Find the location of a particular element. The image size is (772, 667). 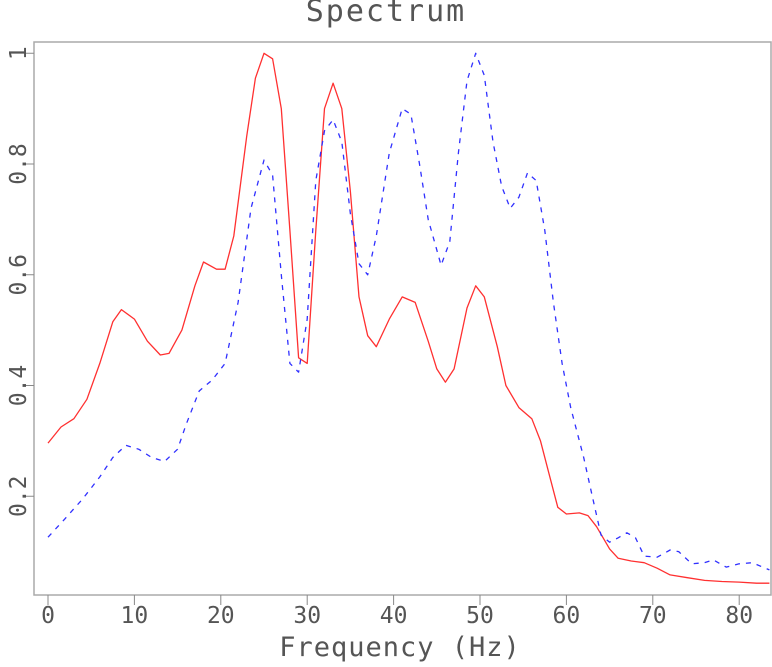

x-tick-label: 30 is located at coordinates (307, 616).